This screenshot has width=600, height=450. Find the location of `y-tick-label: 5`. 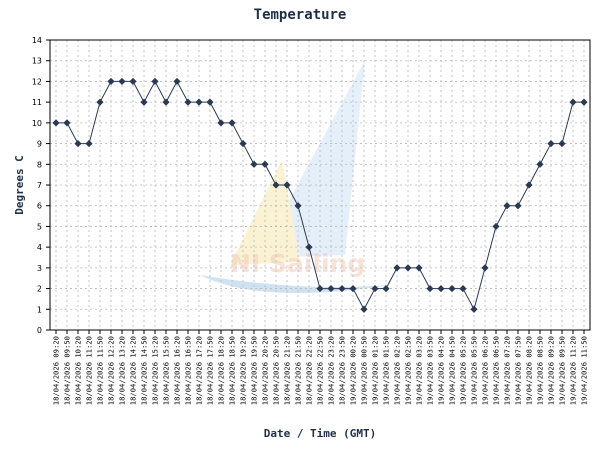

y-tick-label: 5 is located at coordinates (39, 226).